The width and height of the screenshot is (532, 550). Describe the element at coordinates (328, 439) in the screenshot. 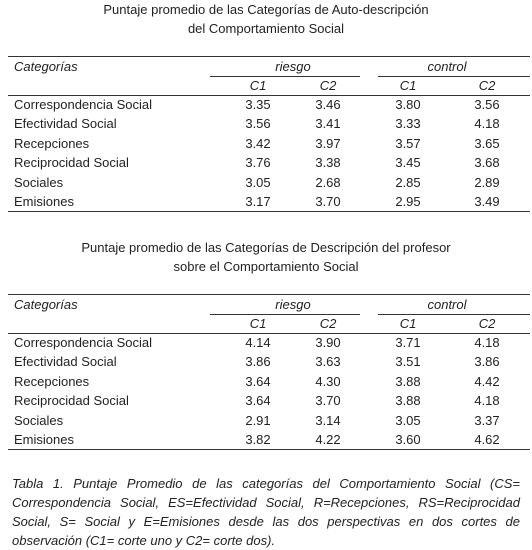

I see `cell: 4.22` at that location.